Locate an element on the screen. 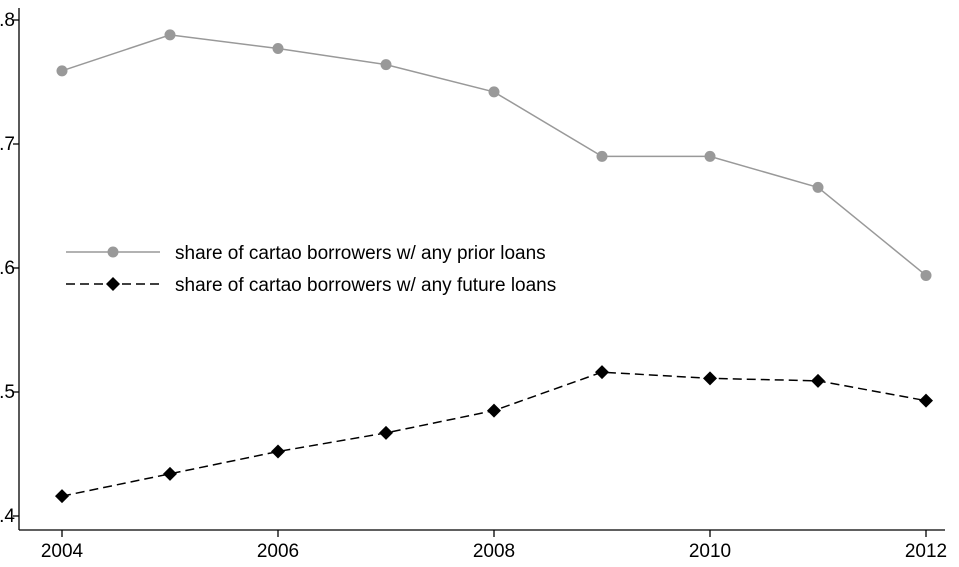 This screenshot has width=959, height=567. x-tick-label: 2008 is located at coordinates (494, 551).